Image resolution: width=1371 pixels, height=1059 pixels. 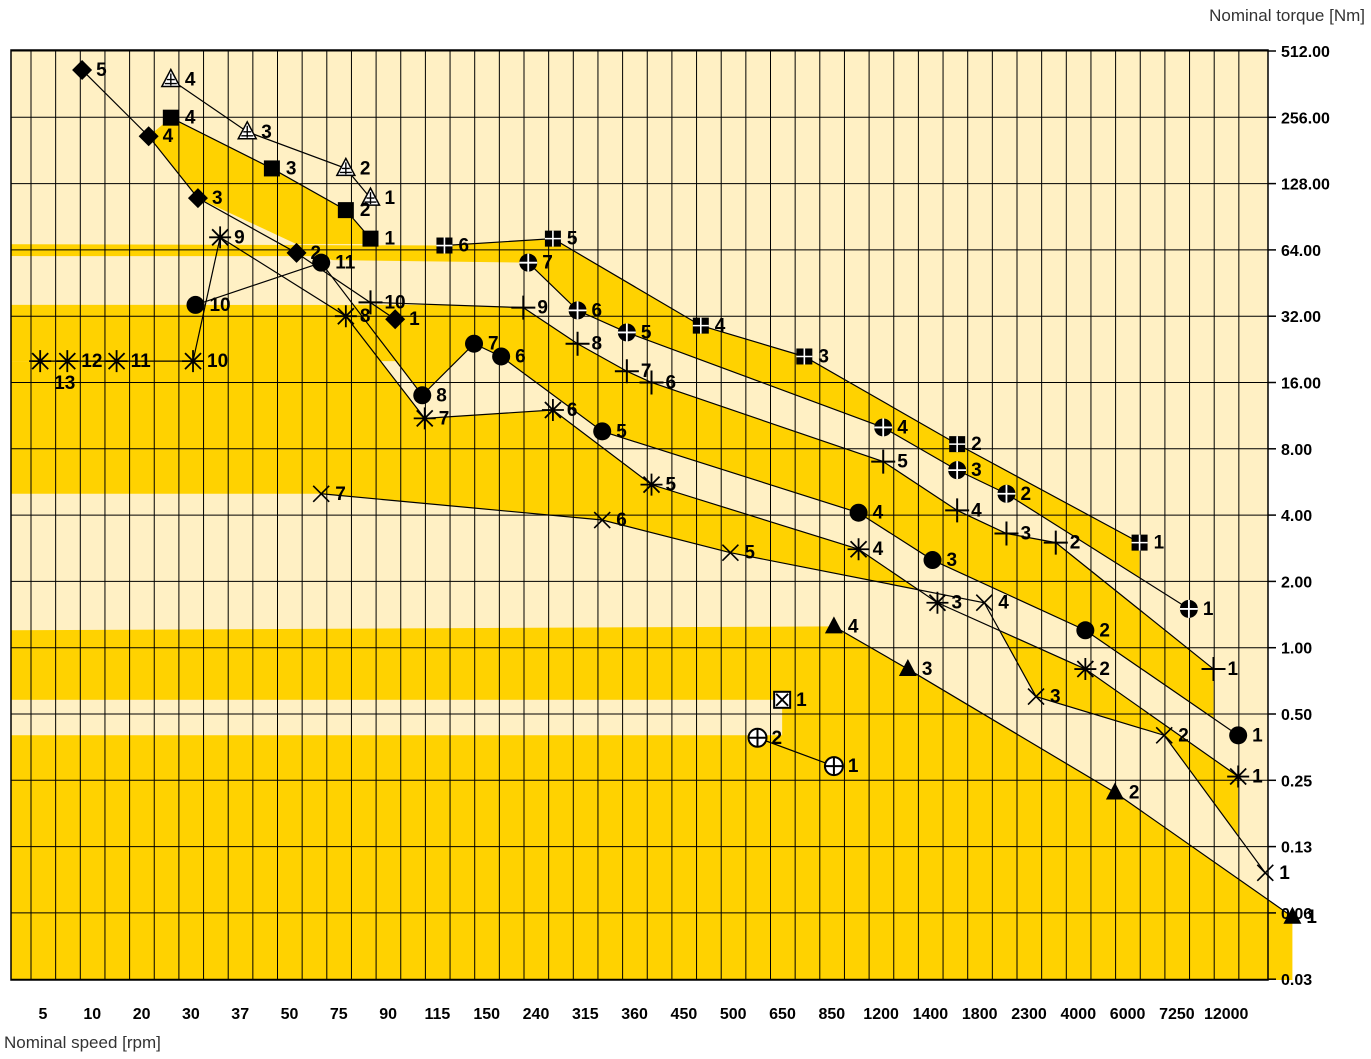 What do you see at coordinates (1305, 118) in the screenshot?
I see `y-tick-label: 256.00` at bounding box center [1305, 118].